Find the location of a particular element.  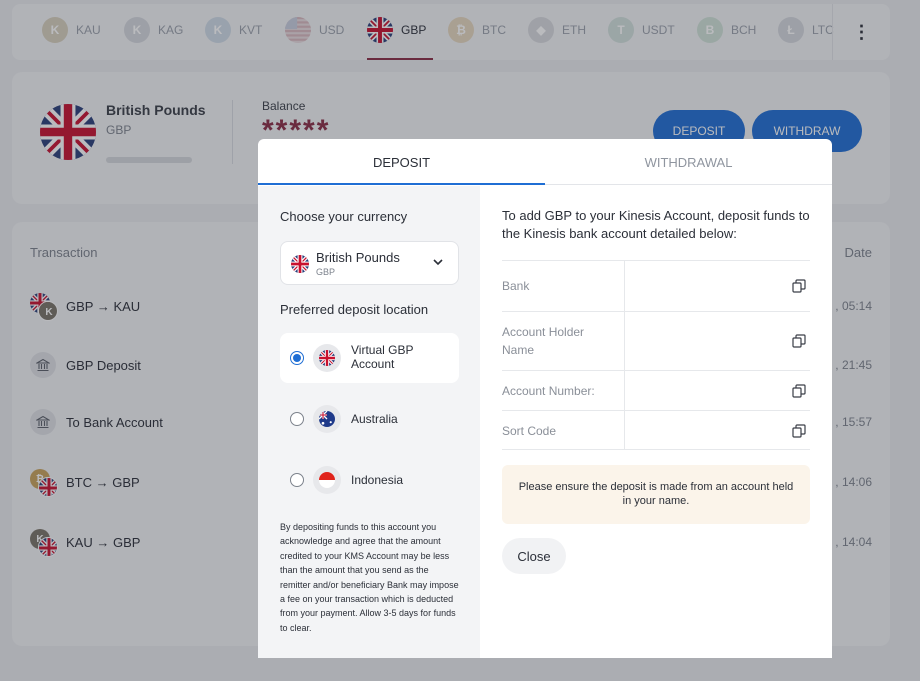

location-option-virtual-gbp: Virtual GBP Account is located at coordinates (369, 358).